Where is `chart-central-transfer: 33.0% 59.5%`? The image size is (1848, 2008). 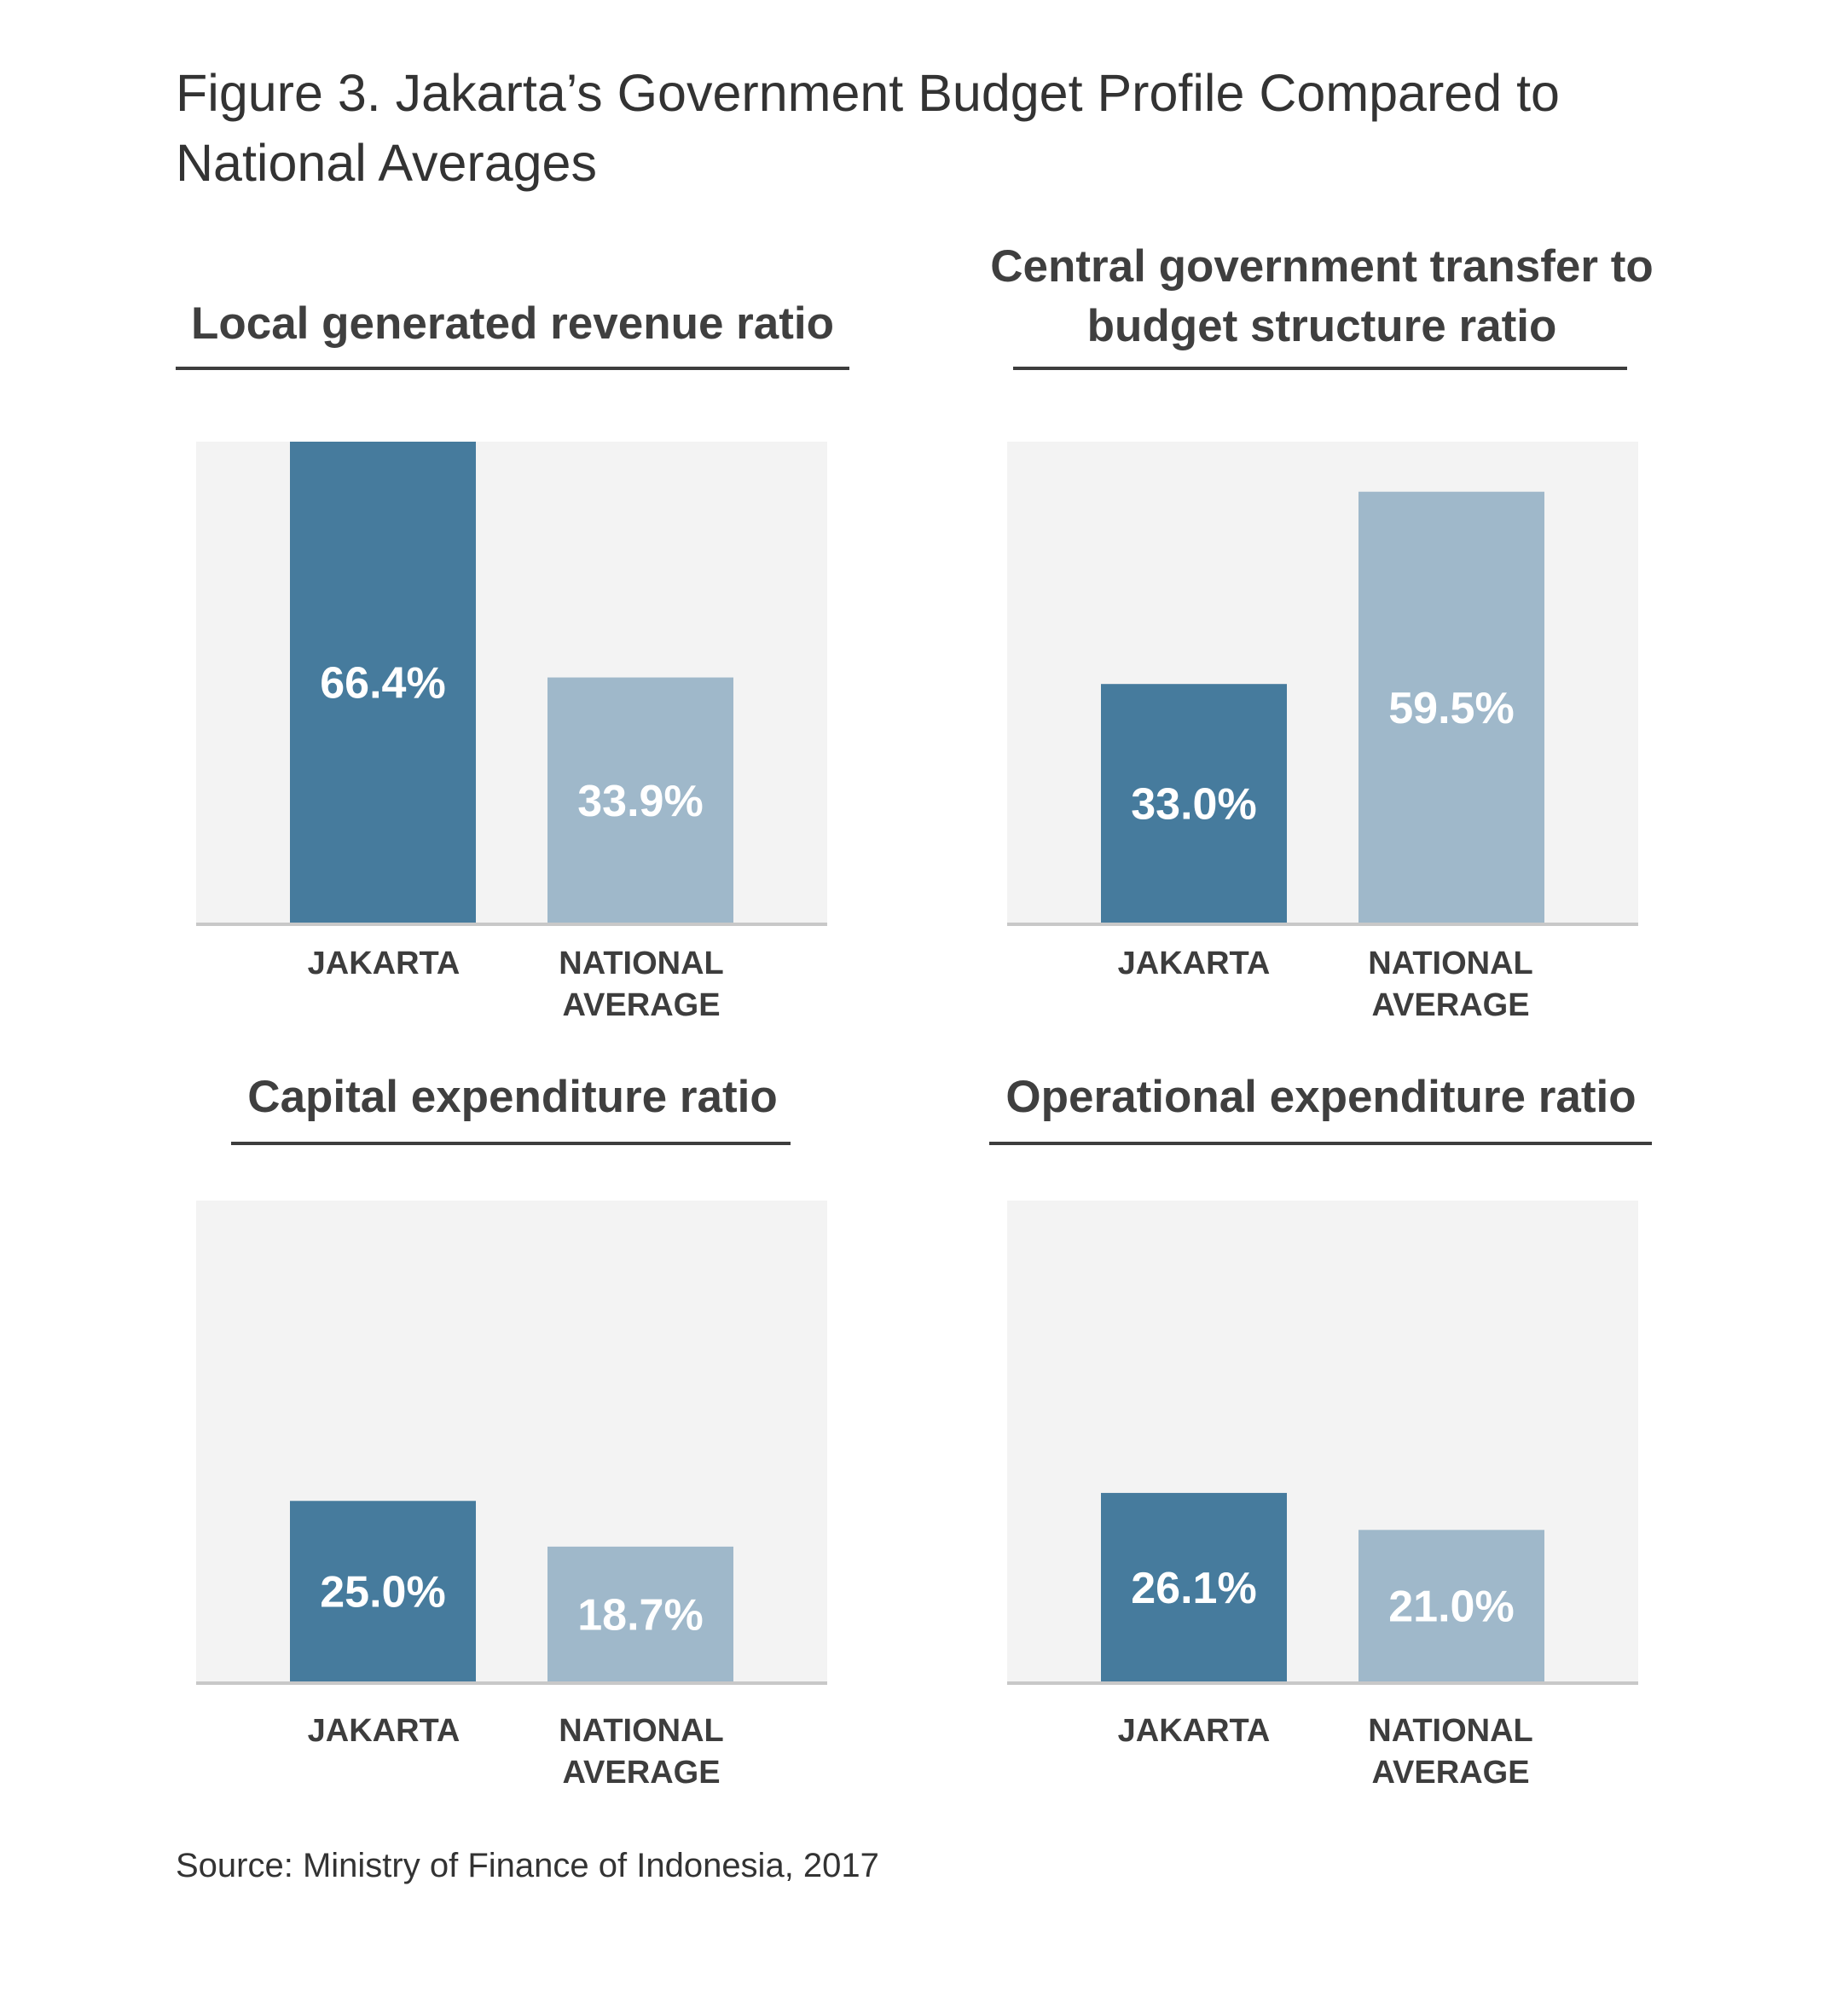 chart-central-transfer: 33.0% 59.5% is located at coordinates (1322, 684).